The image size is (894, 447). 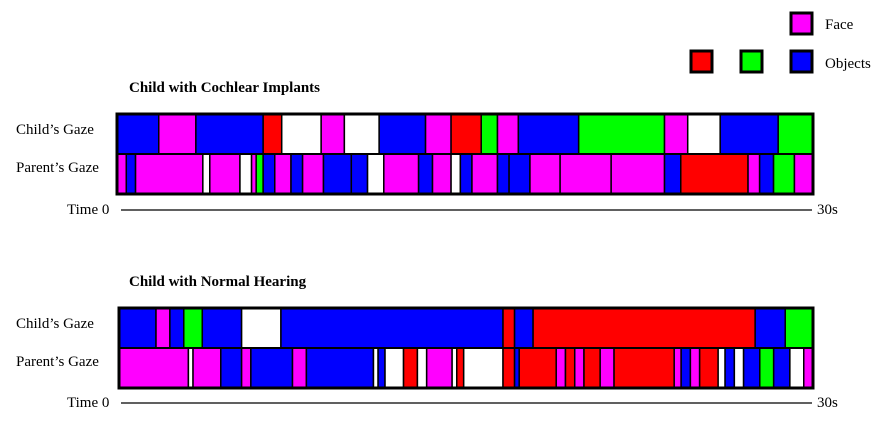 I want to click on child-gaze-segments, so click(x=465, y=134).